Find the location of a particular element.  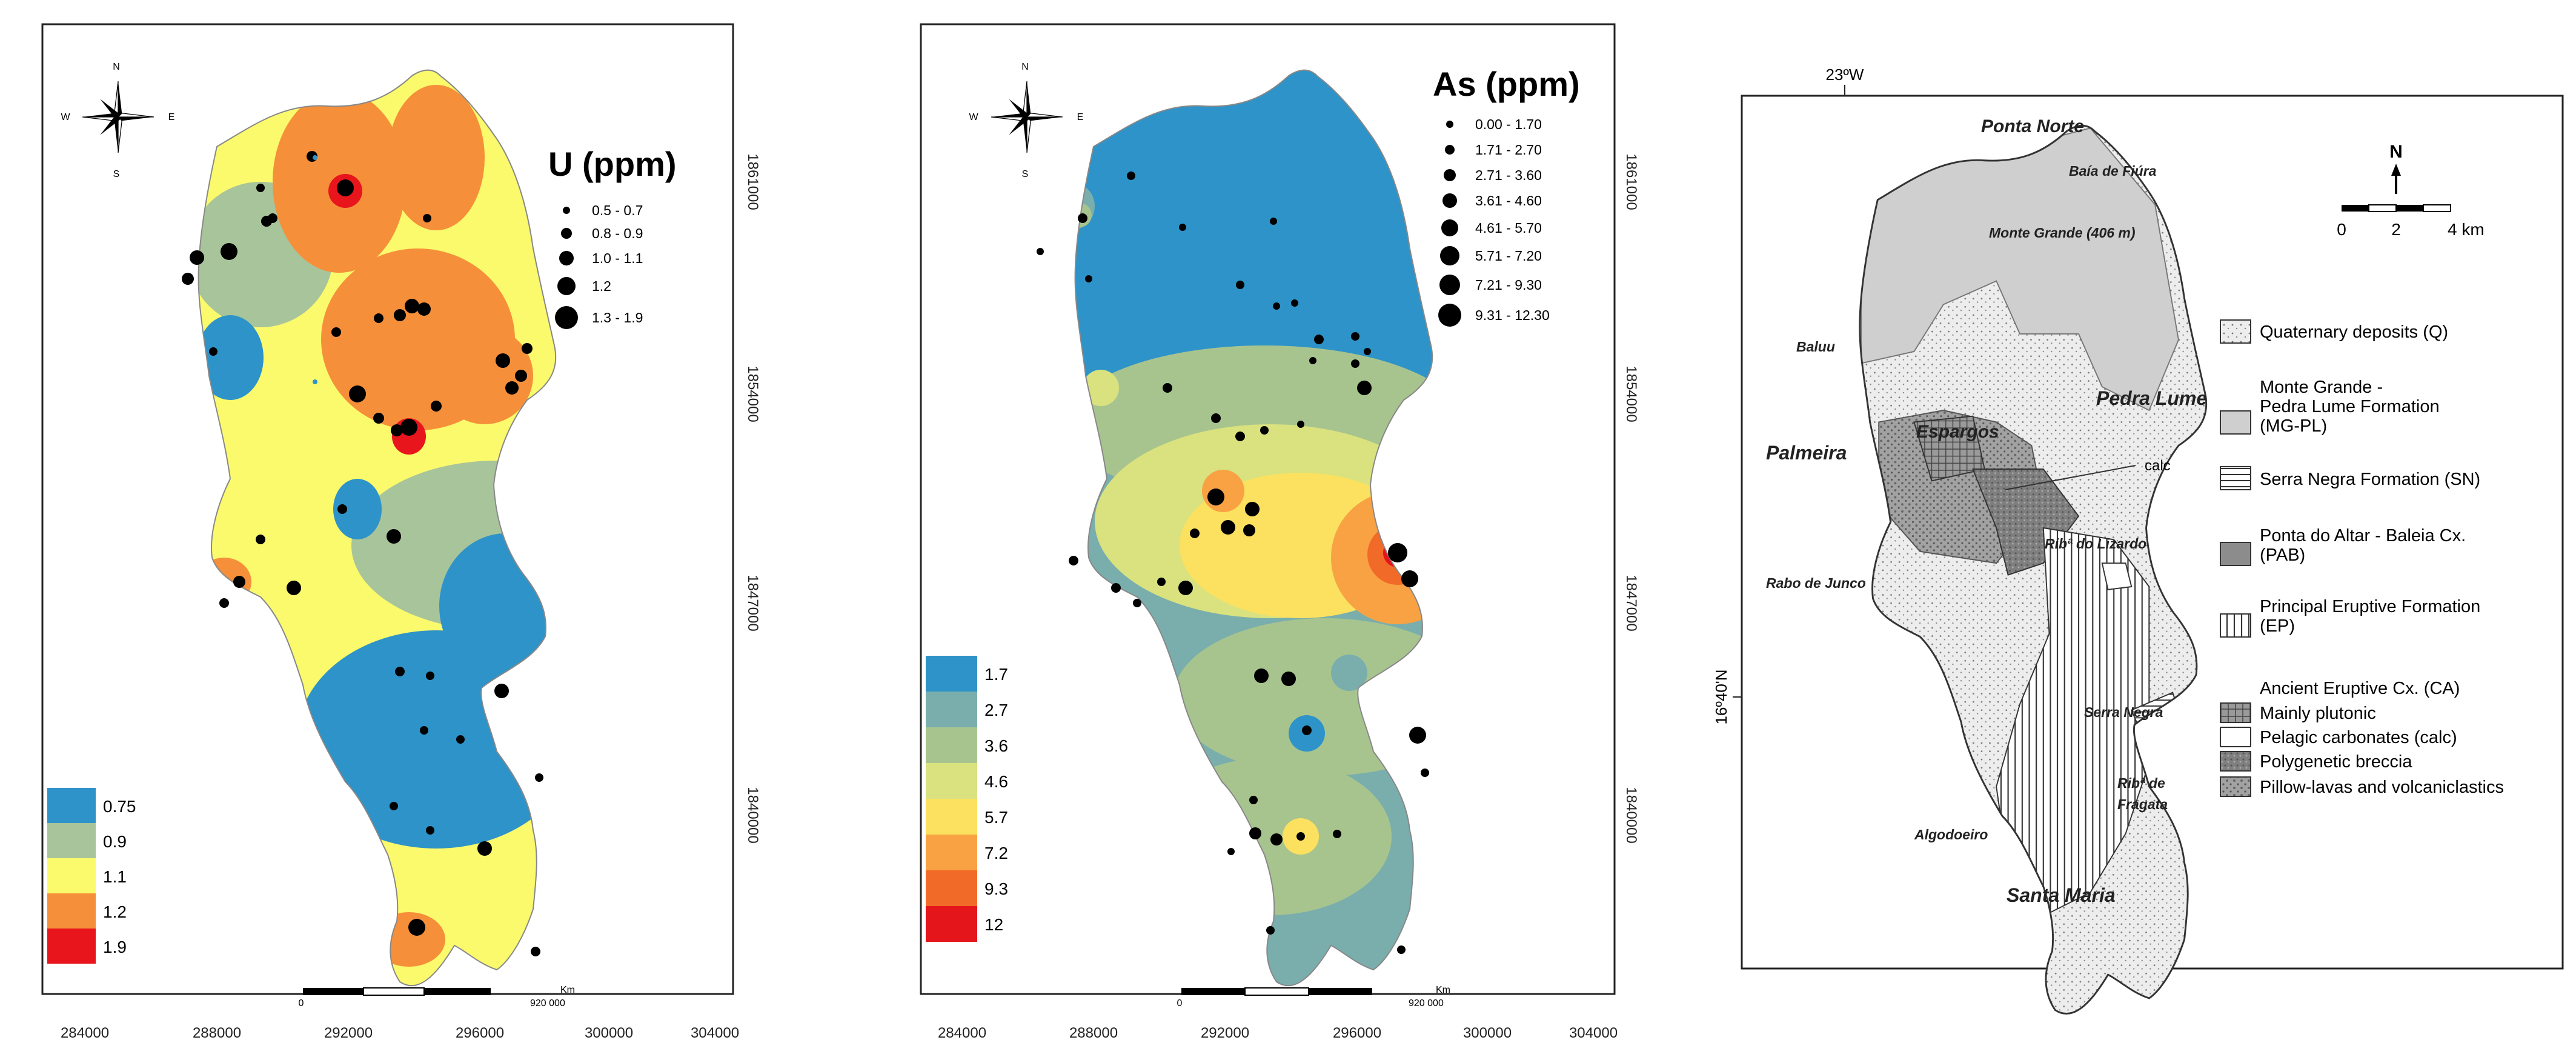

u-color-legend-label: 1.2 is located at coordinates (115, 911).